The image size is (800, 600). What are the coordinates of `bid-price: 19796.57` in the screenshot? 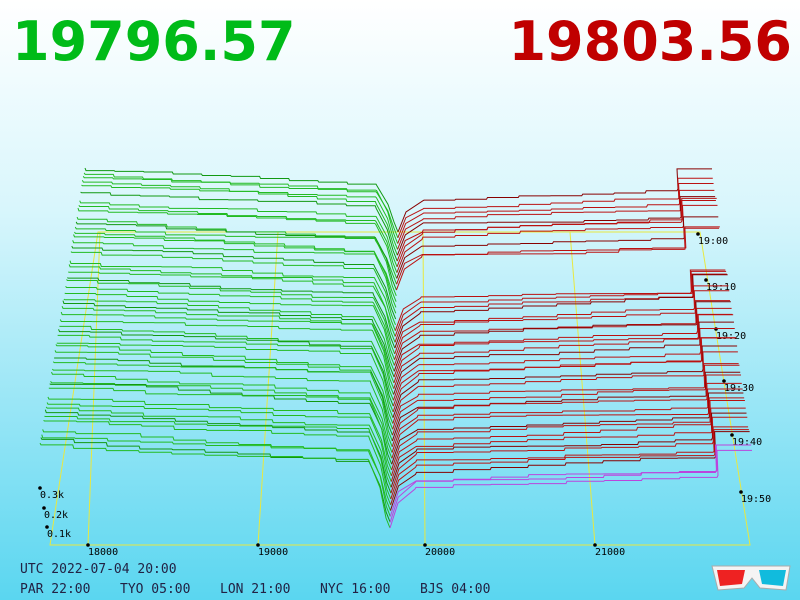 It's located at (154, 41).